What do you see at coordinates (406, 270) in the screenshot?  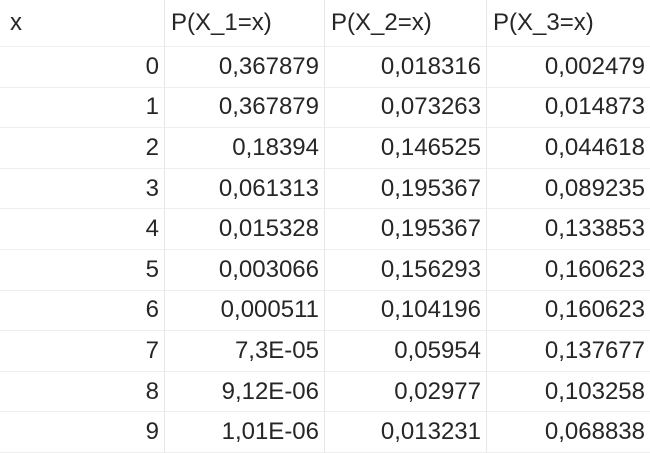 I see `cell-p-x2: 0,156293` at bounding box center [406, 270].